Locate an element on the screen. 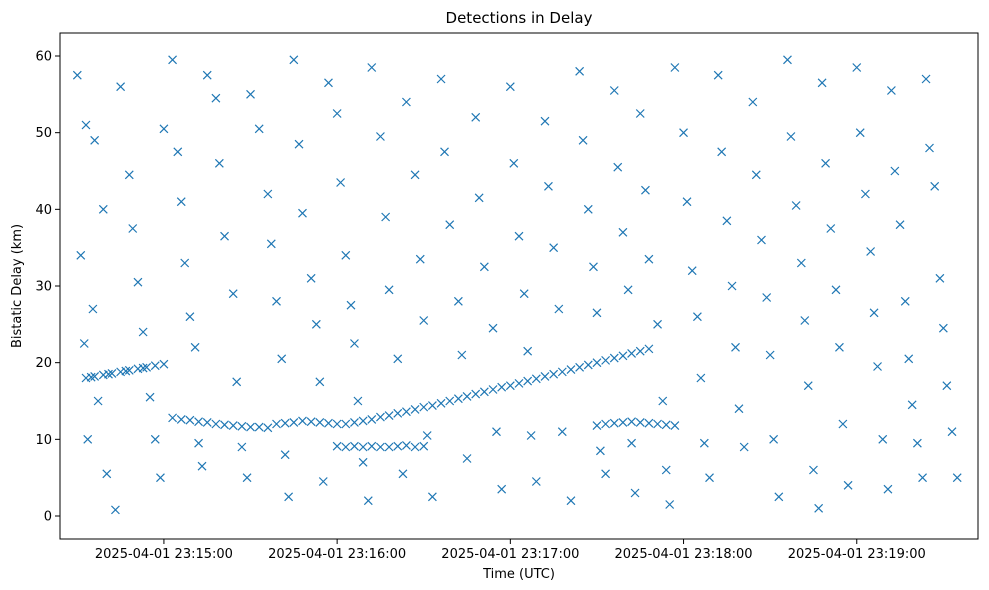  chart-title: Detections in Delay is located at coordinates (519, 18).